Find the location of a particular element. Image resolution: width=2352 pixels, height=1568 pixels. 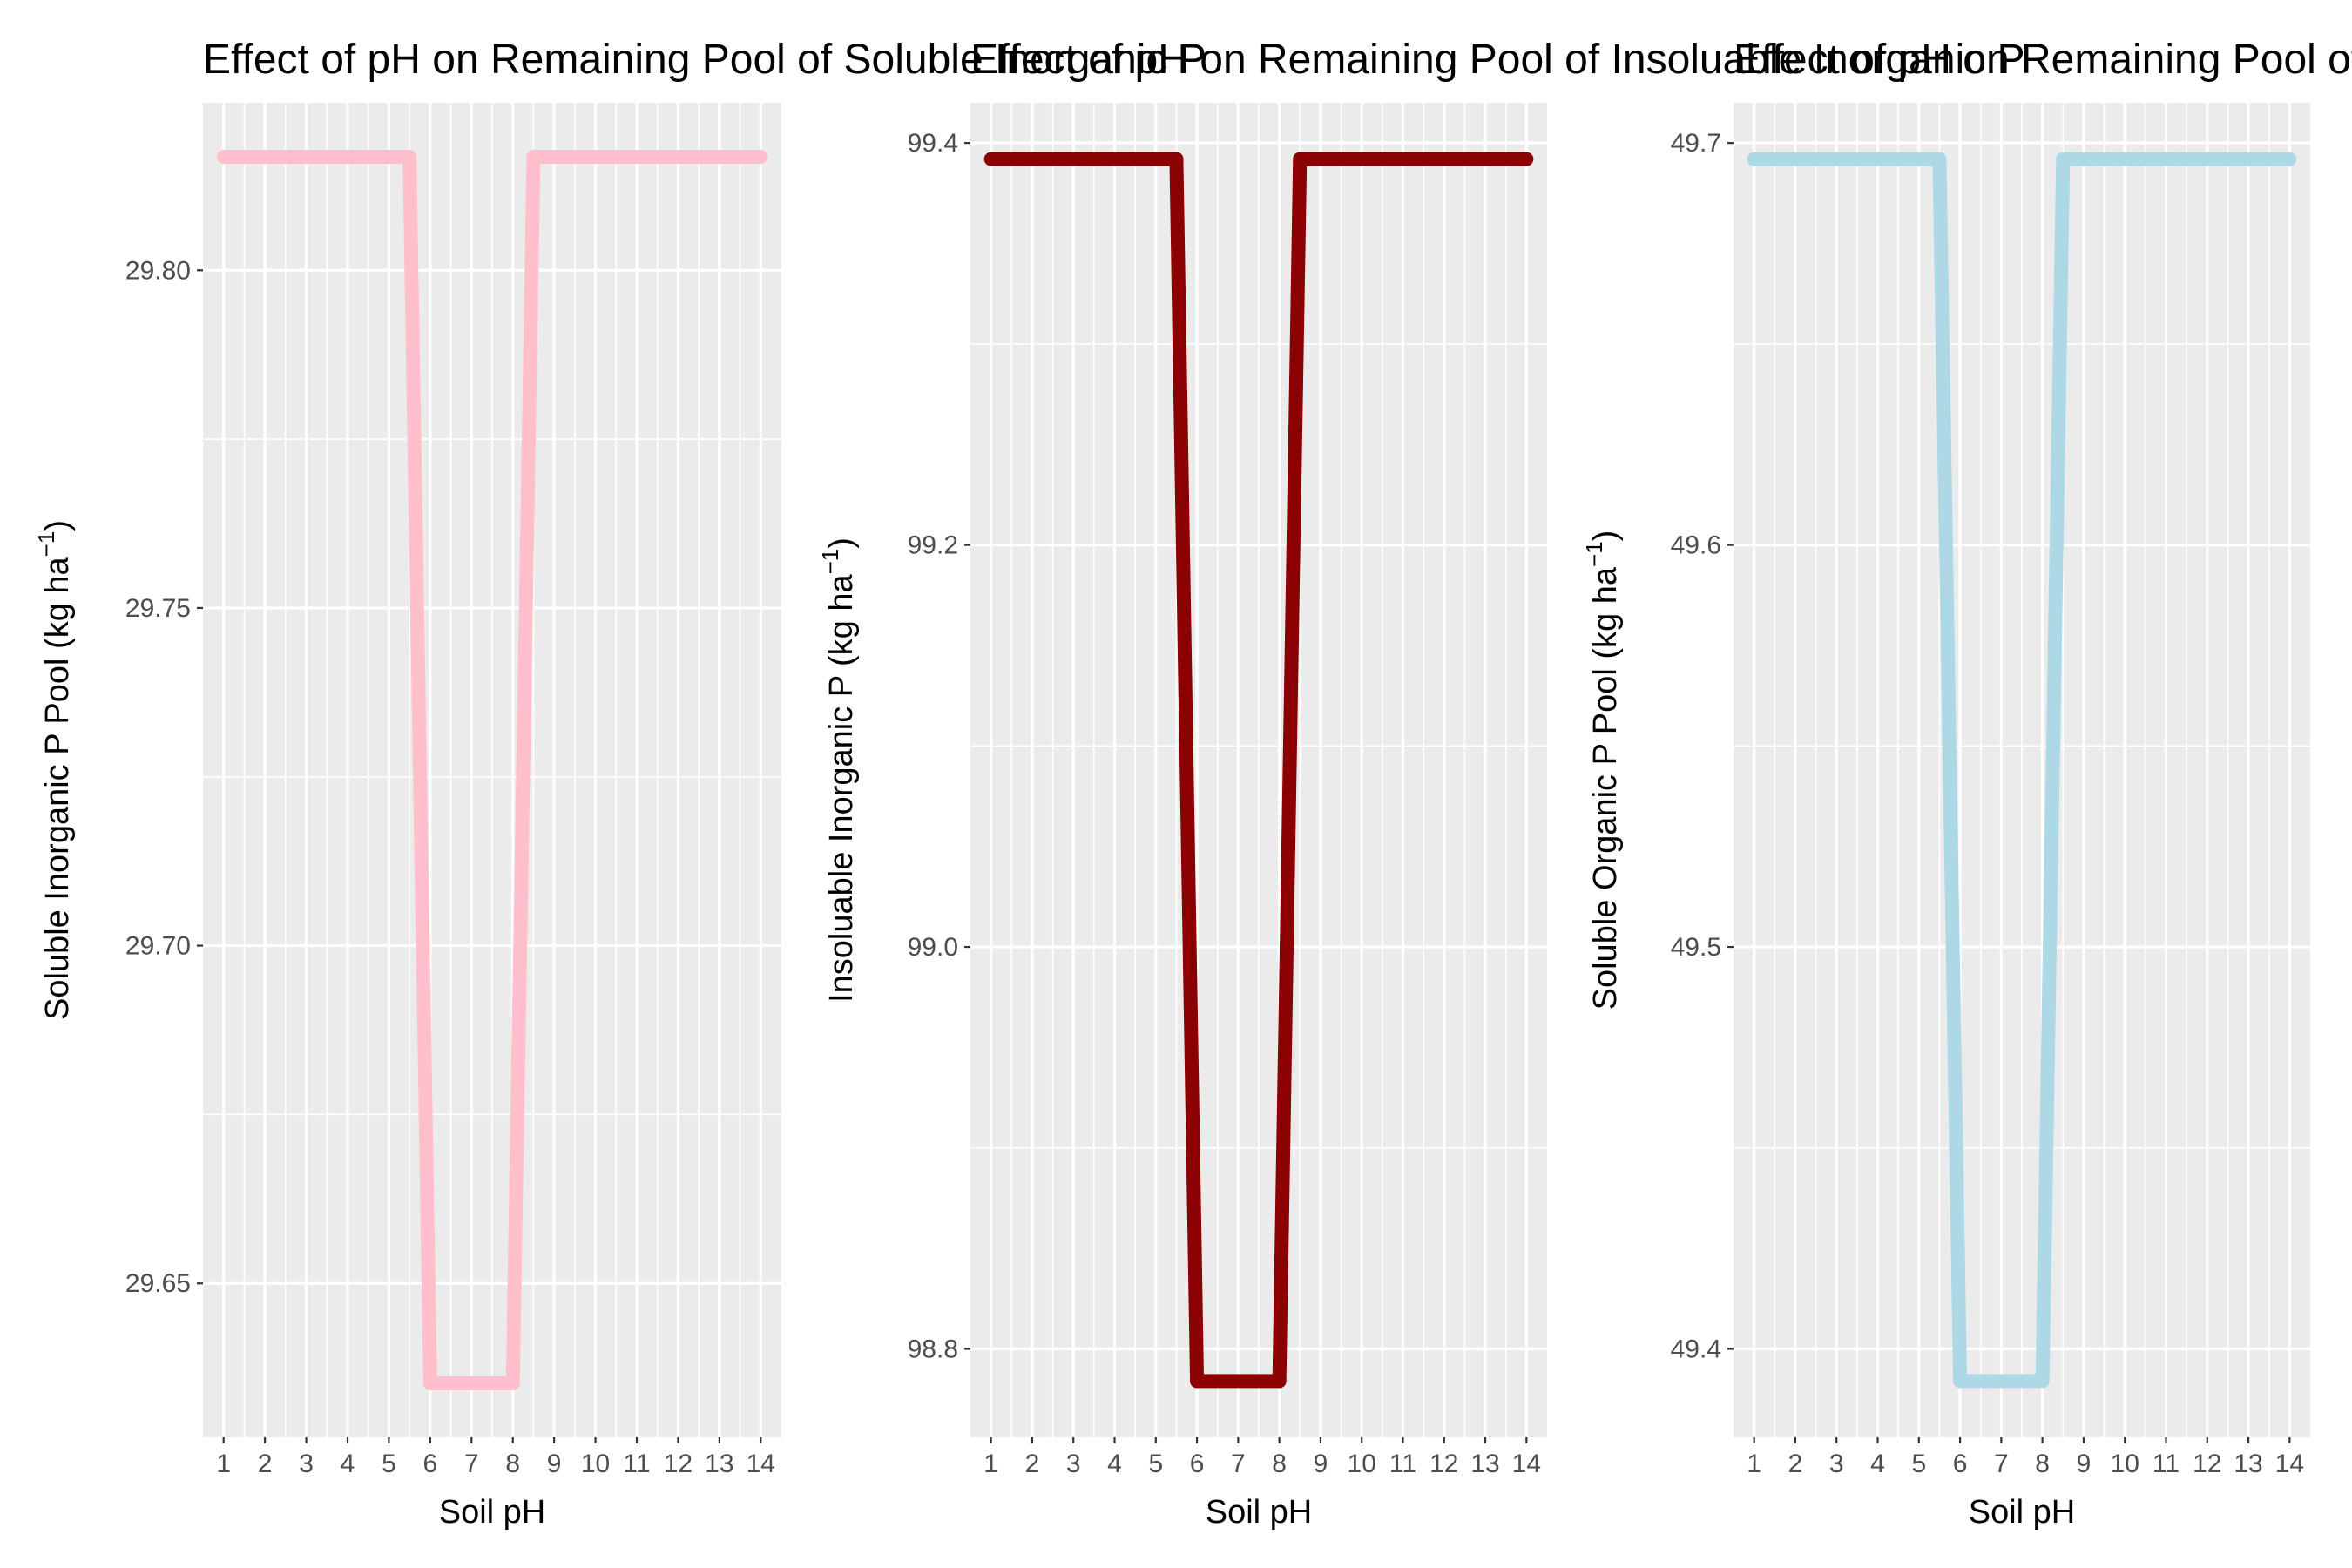

y-tick-label: 99.0 is located at coordinates (933, 947).